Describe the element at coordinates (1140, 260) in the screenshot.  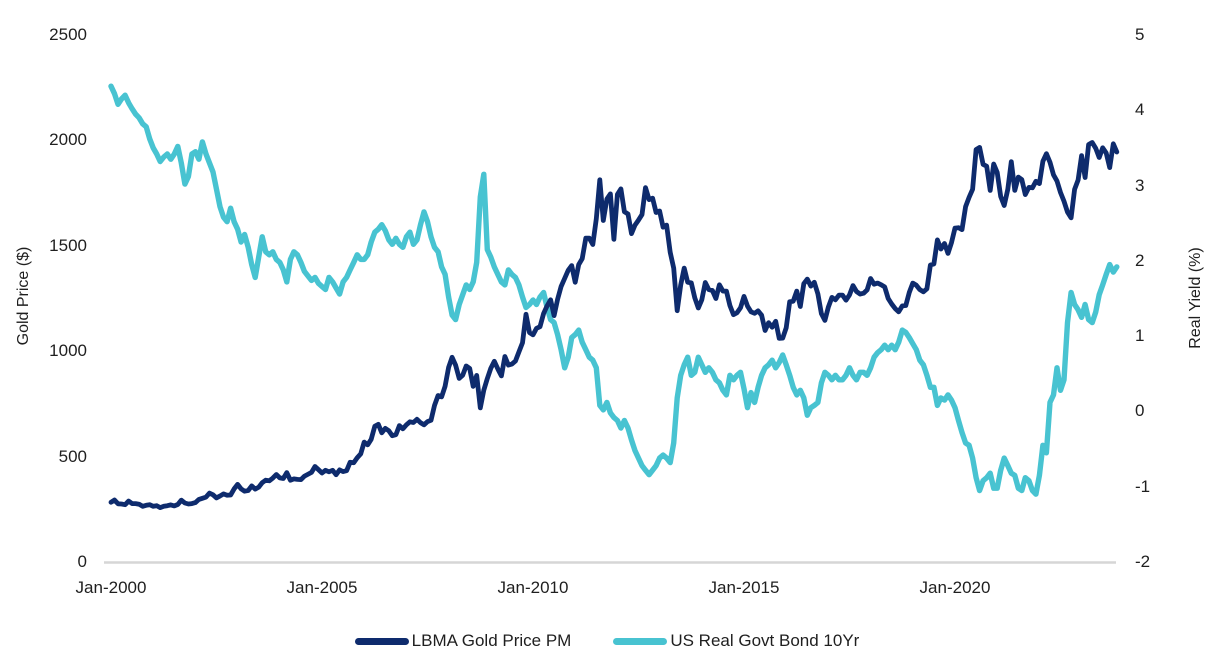
I see `right-tick-2: 2` at that location.